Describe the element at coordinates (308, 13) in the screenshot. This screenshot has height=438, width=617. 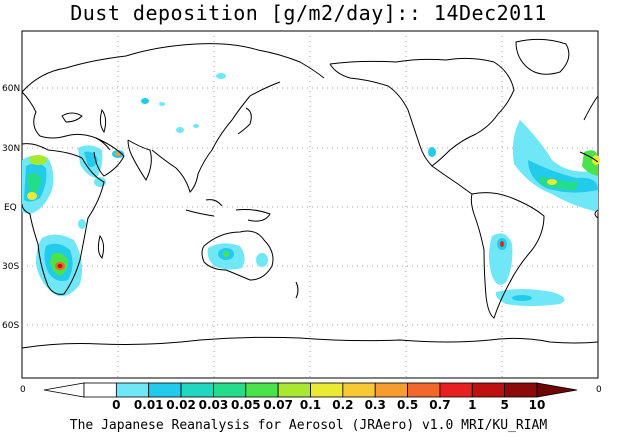
I see `map-title: Dust deposition [g/m2/day]:: 14Dec2011` at that location.